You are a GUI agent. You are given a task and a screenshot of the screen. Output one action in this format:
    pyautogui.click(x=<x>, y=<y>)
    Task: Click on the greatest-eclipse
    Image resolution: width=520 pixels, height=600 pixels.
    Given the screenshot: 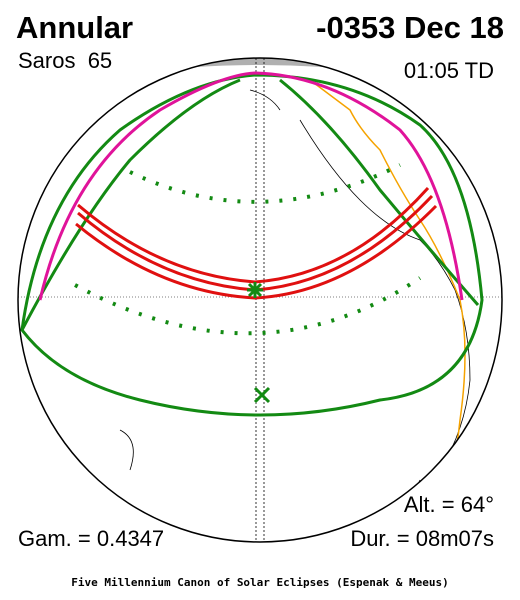 What is the action you would take?
    pyautogui.click(x=255, y=290)
    